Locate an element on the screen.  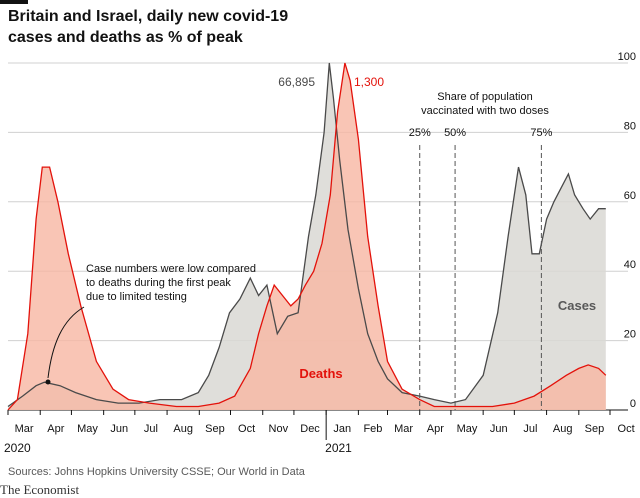
year-label: 2021 is located at coordinates (338, 448).